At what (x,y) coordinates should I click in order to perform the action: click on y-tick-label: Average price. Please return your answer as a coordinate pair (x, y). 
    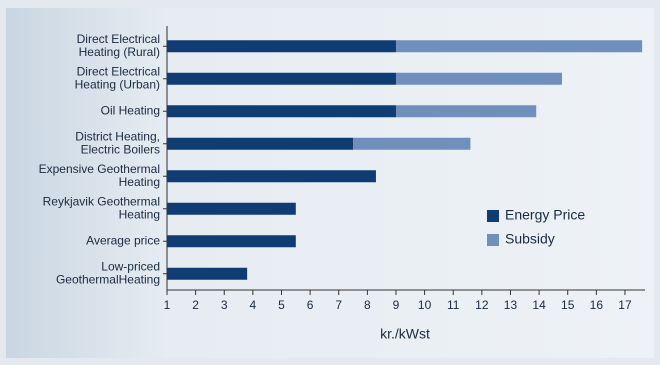
    Looking at the image, I should click on (123, 240).